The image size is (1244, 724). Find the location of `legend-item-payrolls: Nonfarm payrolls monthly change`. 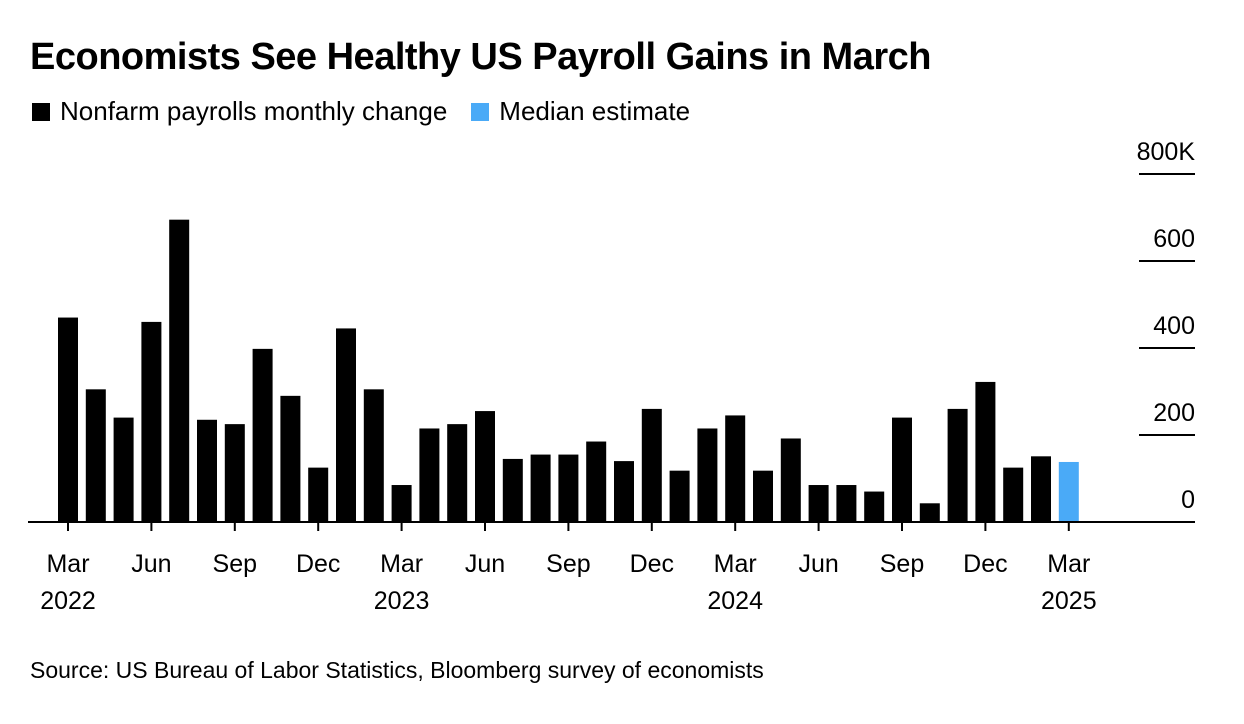

legend-item-payrolls: Nonfarm payrolls monthly change is located at coordinates (239, 111).